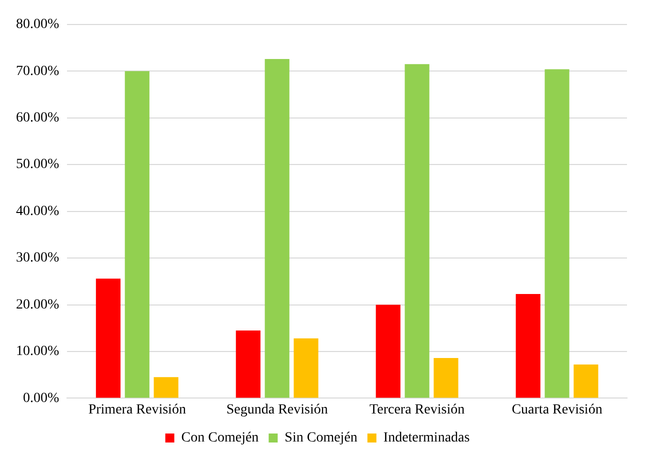  I want to click on y-tick-label: 40.00%, so click(38, 211).